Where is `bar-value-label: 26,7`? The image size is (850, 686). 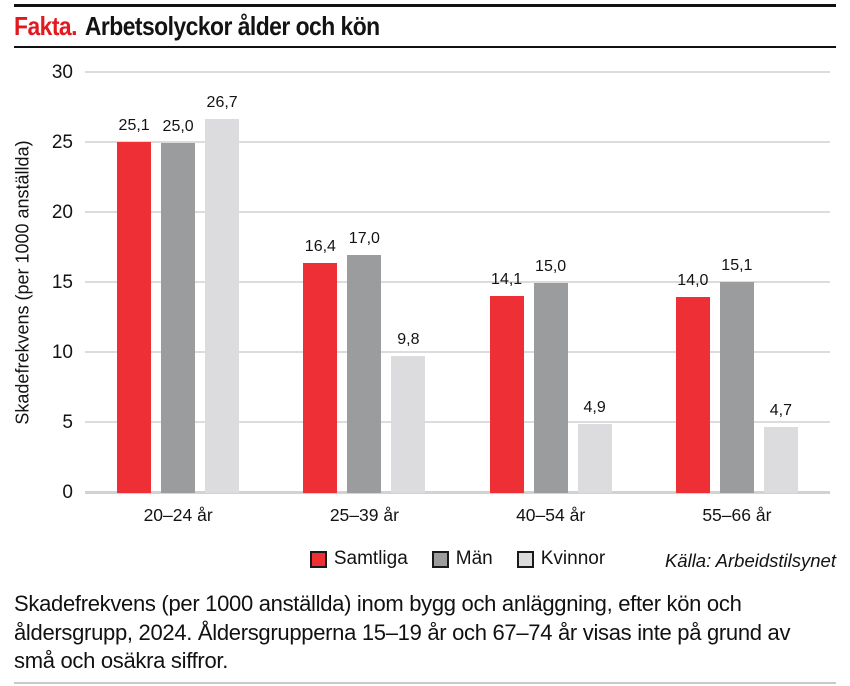 bar-value-label: 26,7 is located at coordinates (222, 103).